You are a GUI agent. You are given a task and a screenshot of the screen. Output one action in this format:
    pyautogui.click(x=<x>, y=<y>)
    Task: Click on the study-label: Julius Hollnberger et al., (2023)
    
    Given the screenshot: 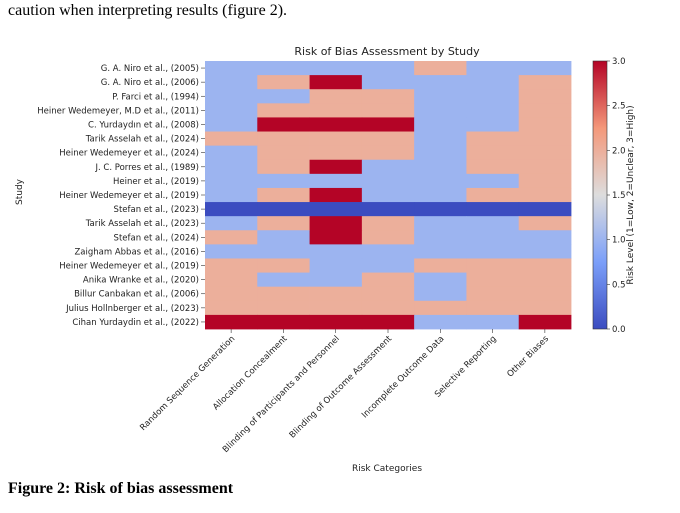 What is the action you would take?
    pyautogui.click(x=132, y=309)
    